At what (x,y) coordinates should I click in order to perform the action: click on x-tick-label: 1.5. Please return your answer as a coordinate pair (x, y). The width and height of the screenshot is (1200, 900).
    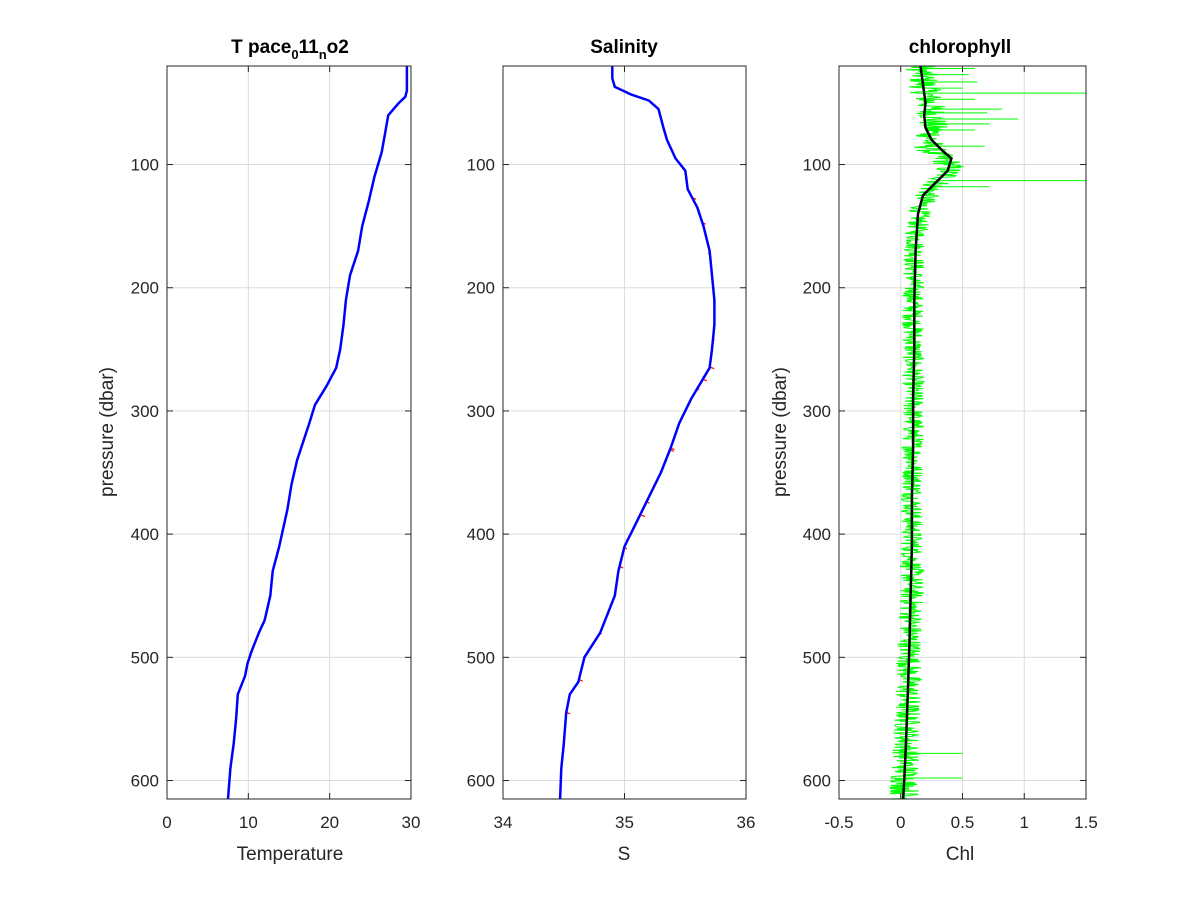
    Looking at the image, I should click on (1086, 822).